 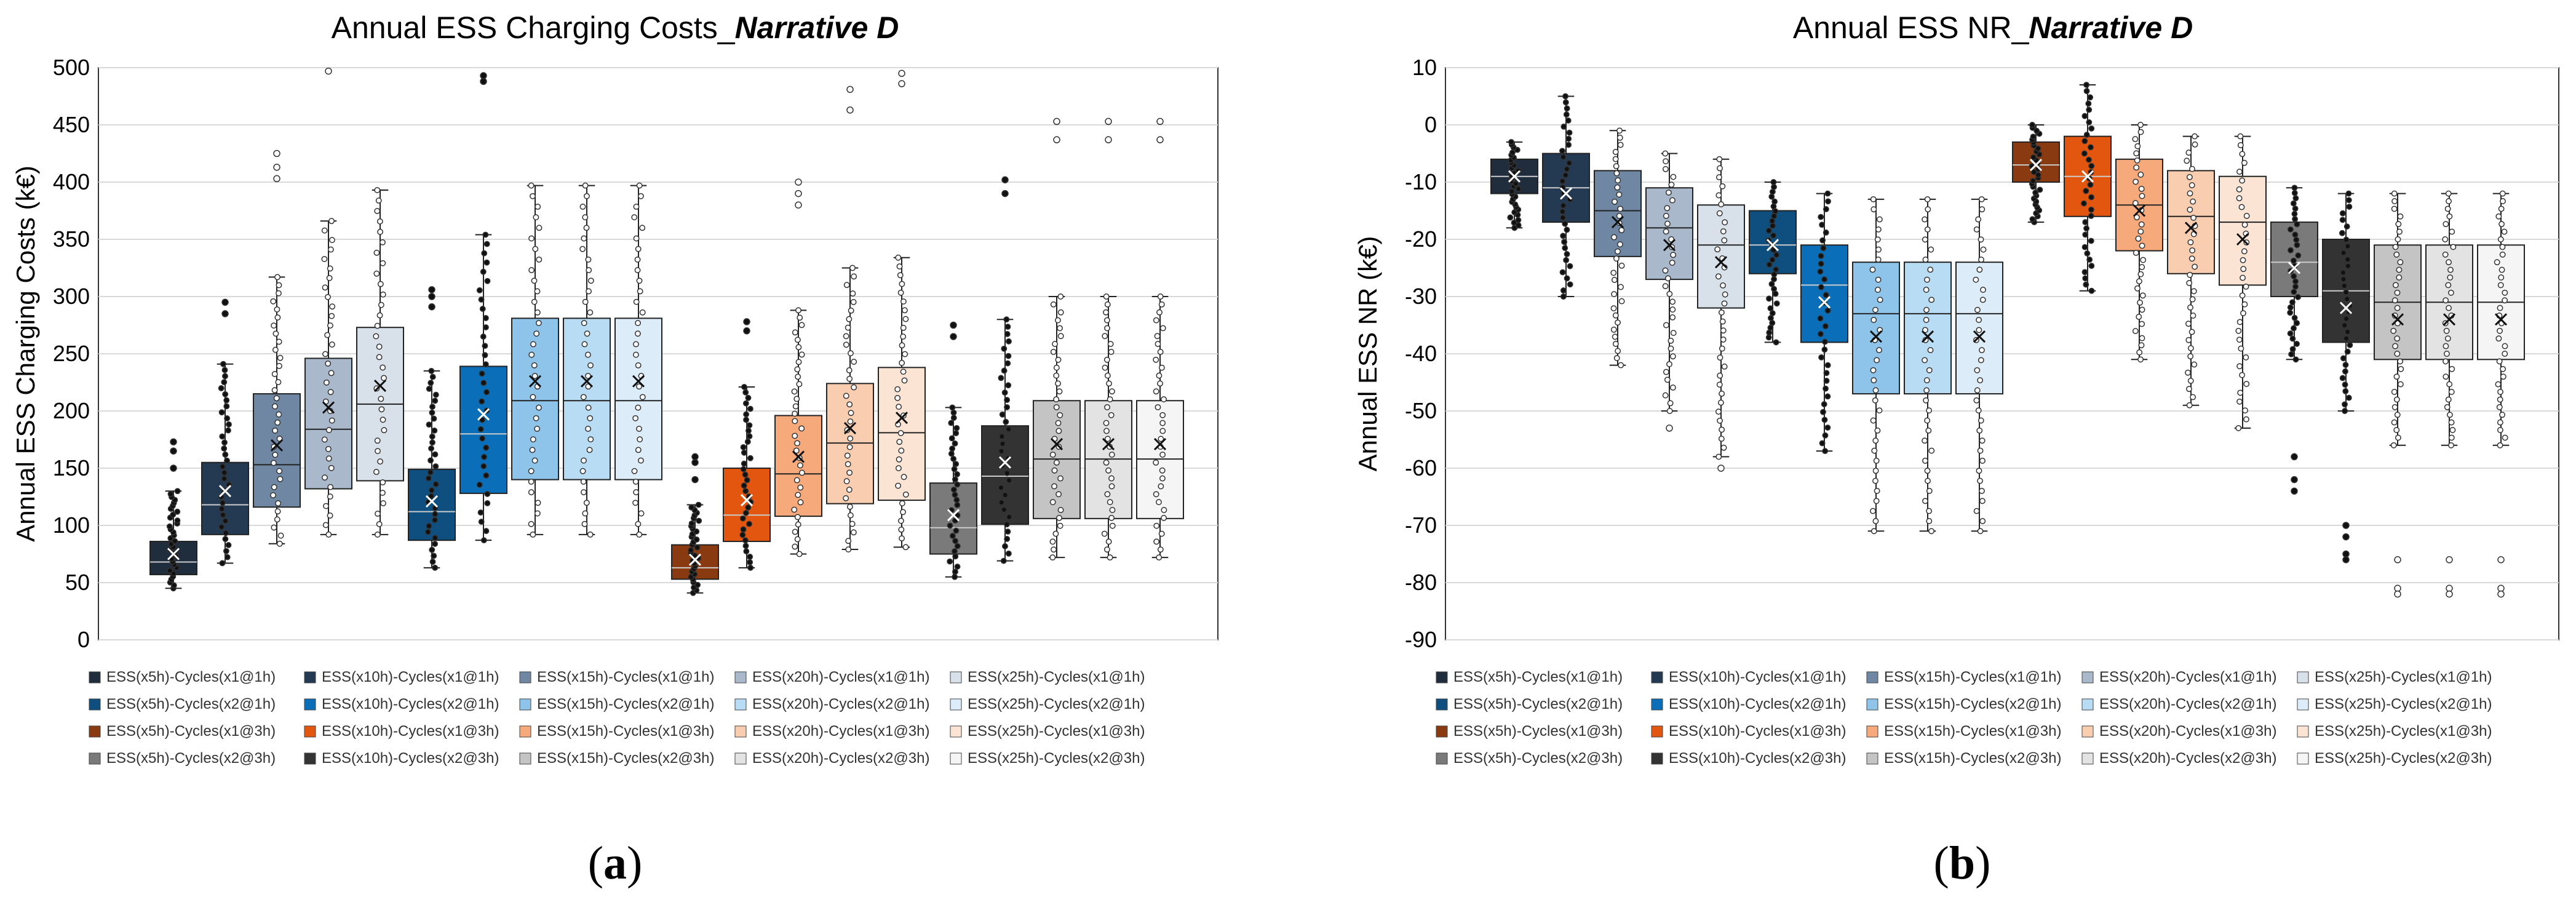 What do you see at coordinates (1748, 704) in the screenshot?
I see `legend-item: ESS(x10h)-Cycles(x2@1h)` at bounding box center [1748, 704].